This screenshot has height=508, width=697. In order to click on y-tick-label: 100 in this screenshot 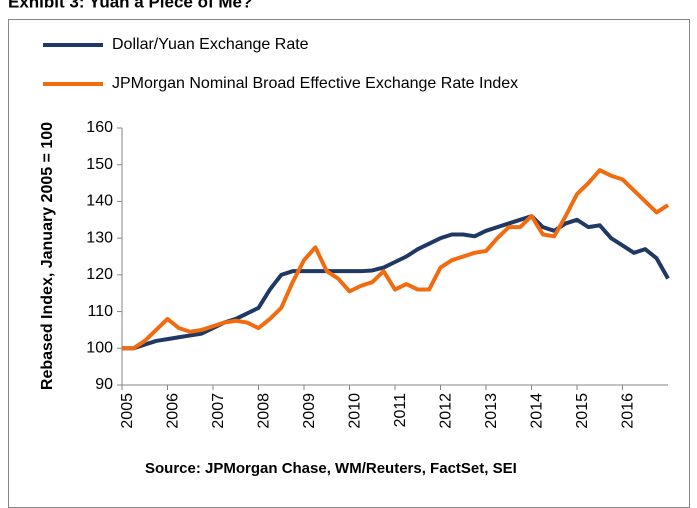, I will do `click(99, 348)`.